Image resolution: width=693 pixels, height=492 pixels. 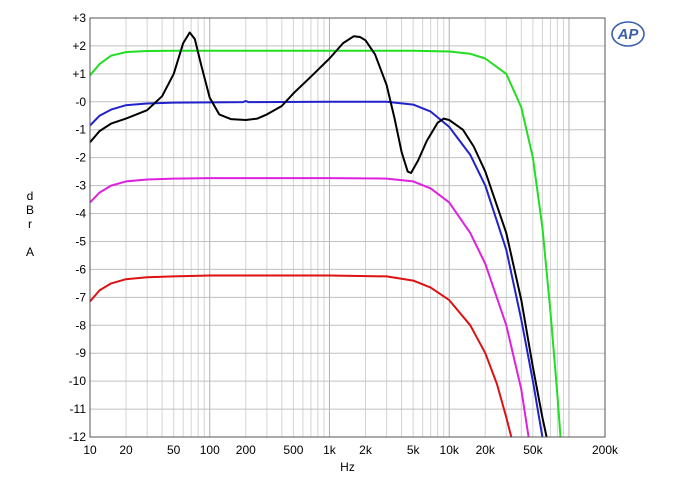 What do you see at coordinates (414, 450) in the screenshot?
I see `x-tick-label: 5k` at bounding box center [414, 450].